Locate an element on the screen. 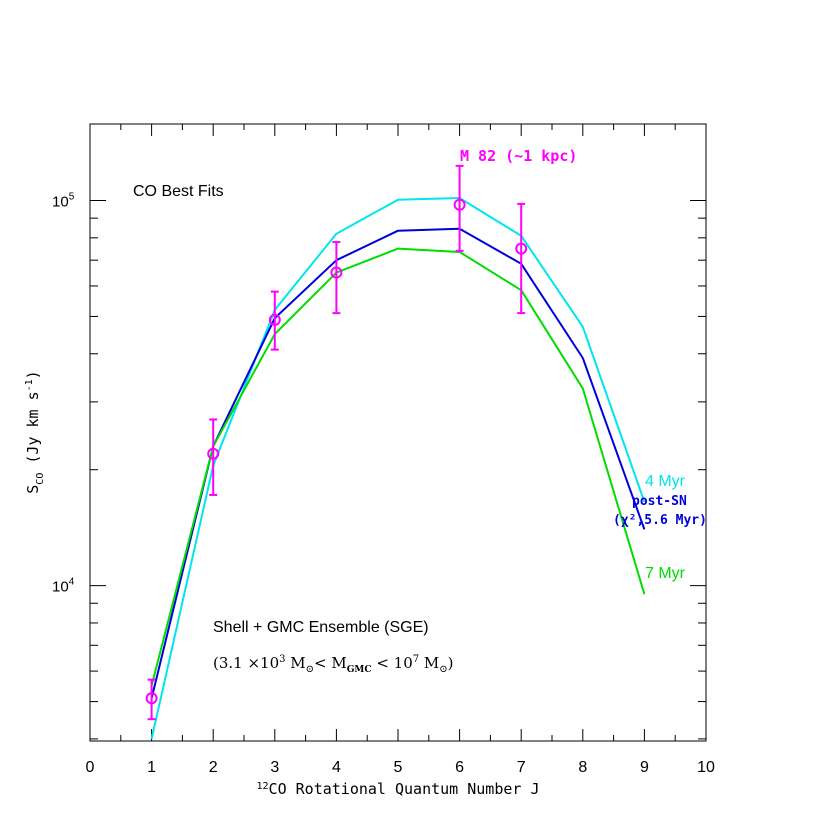 Image resolution: width=830 pixels, height=830 pixels. mass-range-annotation: (3.1 ×103 M⊙< MGMC < 107 M⊙) is located at coordinates (333, 664).